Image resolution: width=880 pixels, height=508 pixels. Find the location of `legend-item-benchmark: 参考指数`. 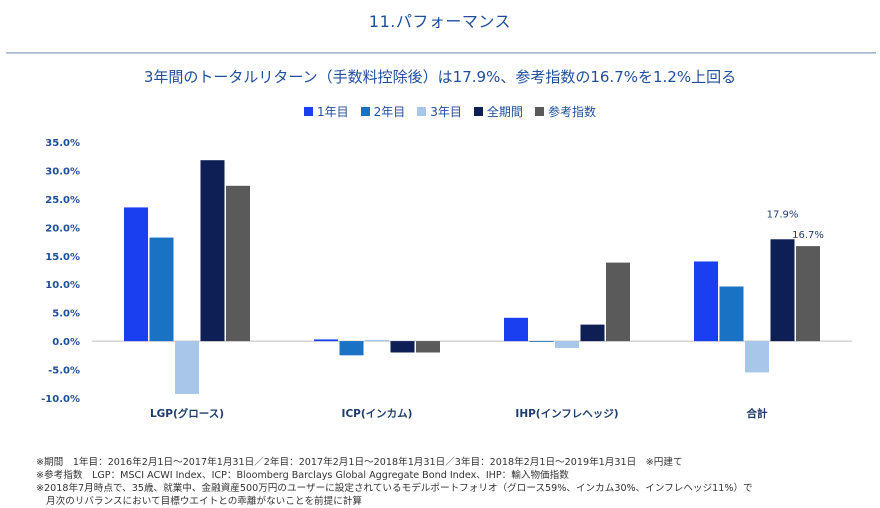

legend-item-benchmark: 参考指数 is located at coordinates (565, 111).